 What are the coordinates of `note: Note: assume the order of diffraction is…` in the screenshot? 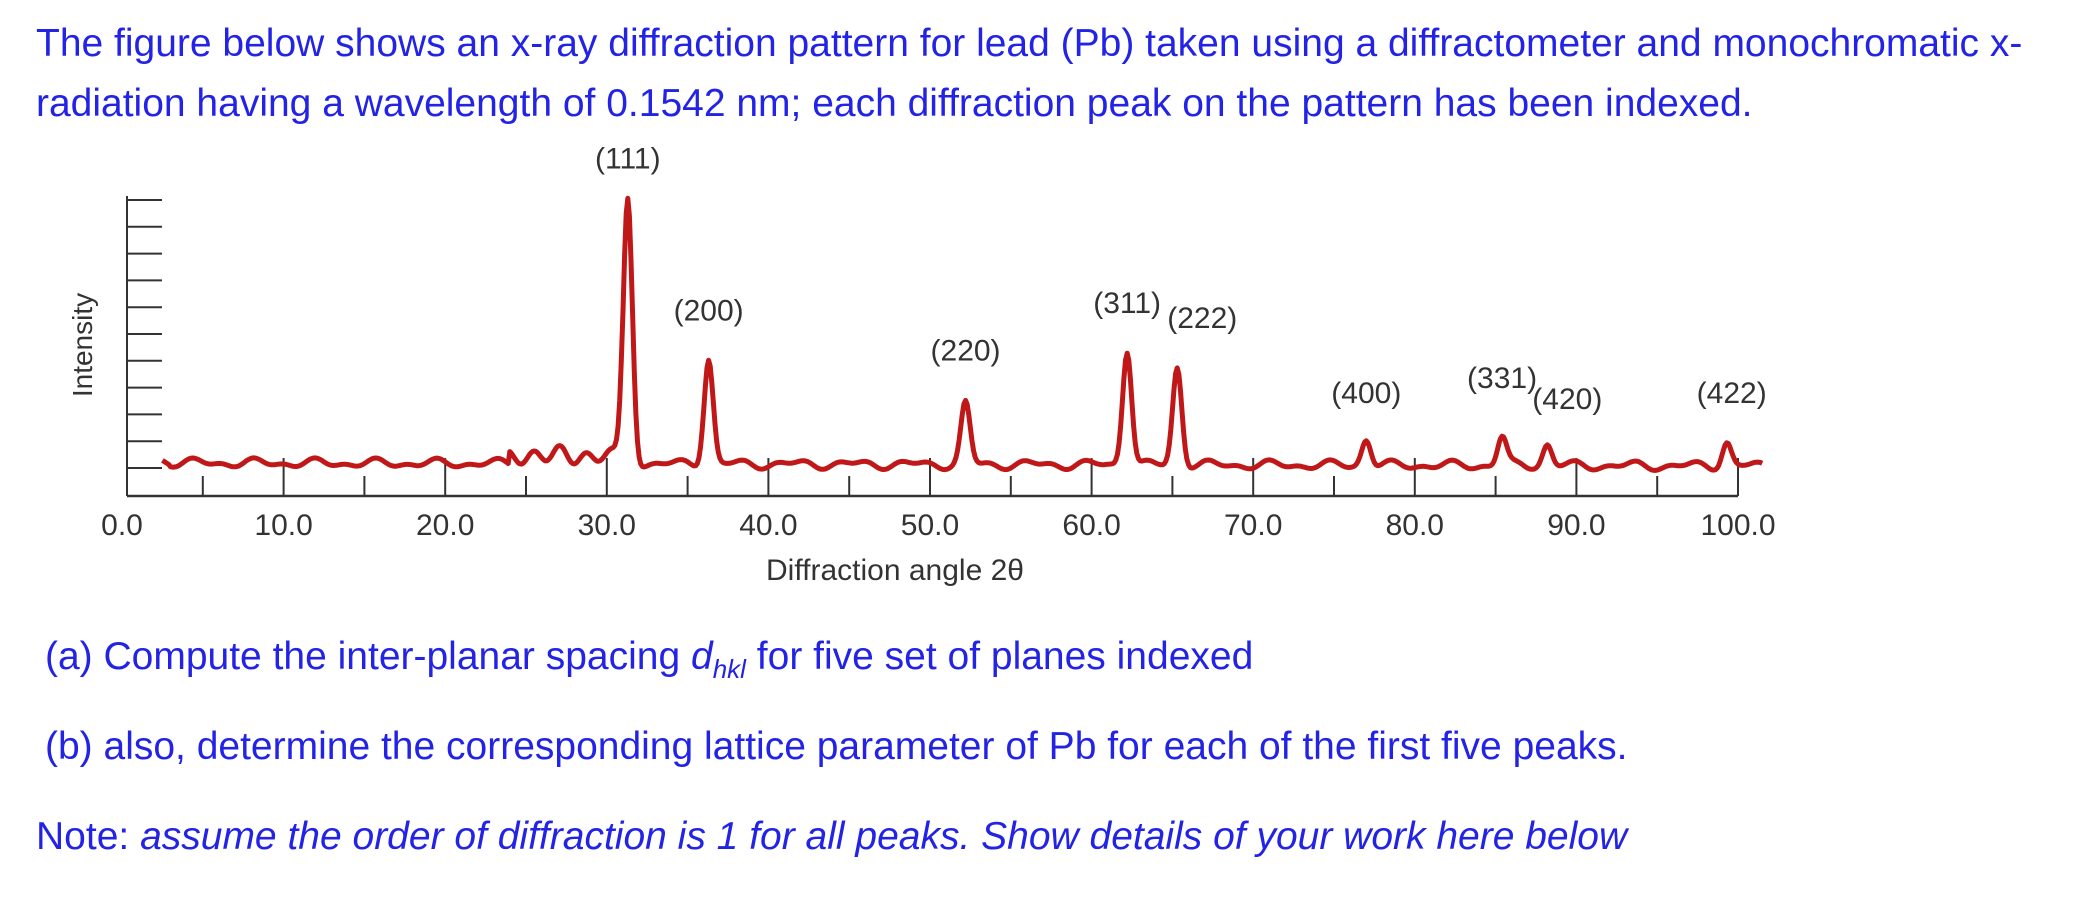 It's located at (831, 837).